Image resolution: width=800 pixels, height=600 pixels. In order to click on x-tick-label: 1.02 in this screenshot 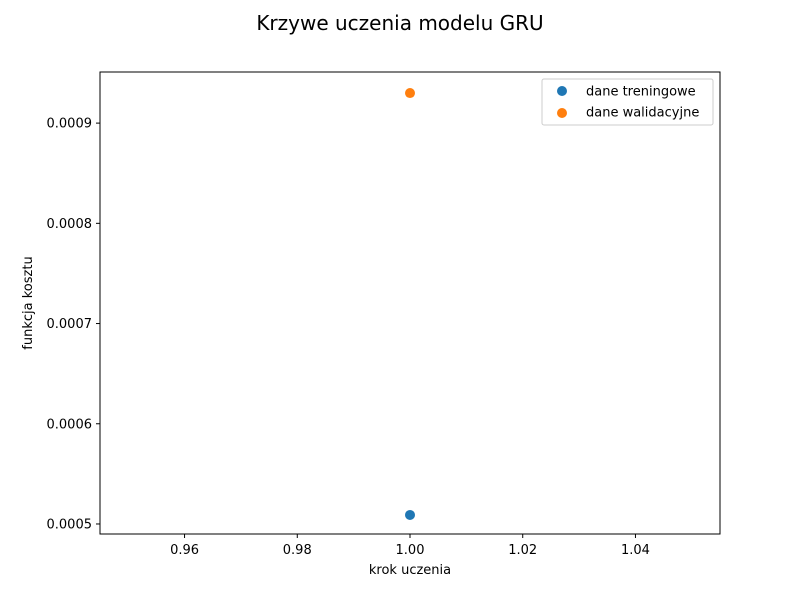, I will do `click(522, 550)`.